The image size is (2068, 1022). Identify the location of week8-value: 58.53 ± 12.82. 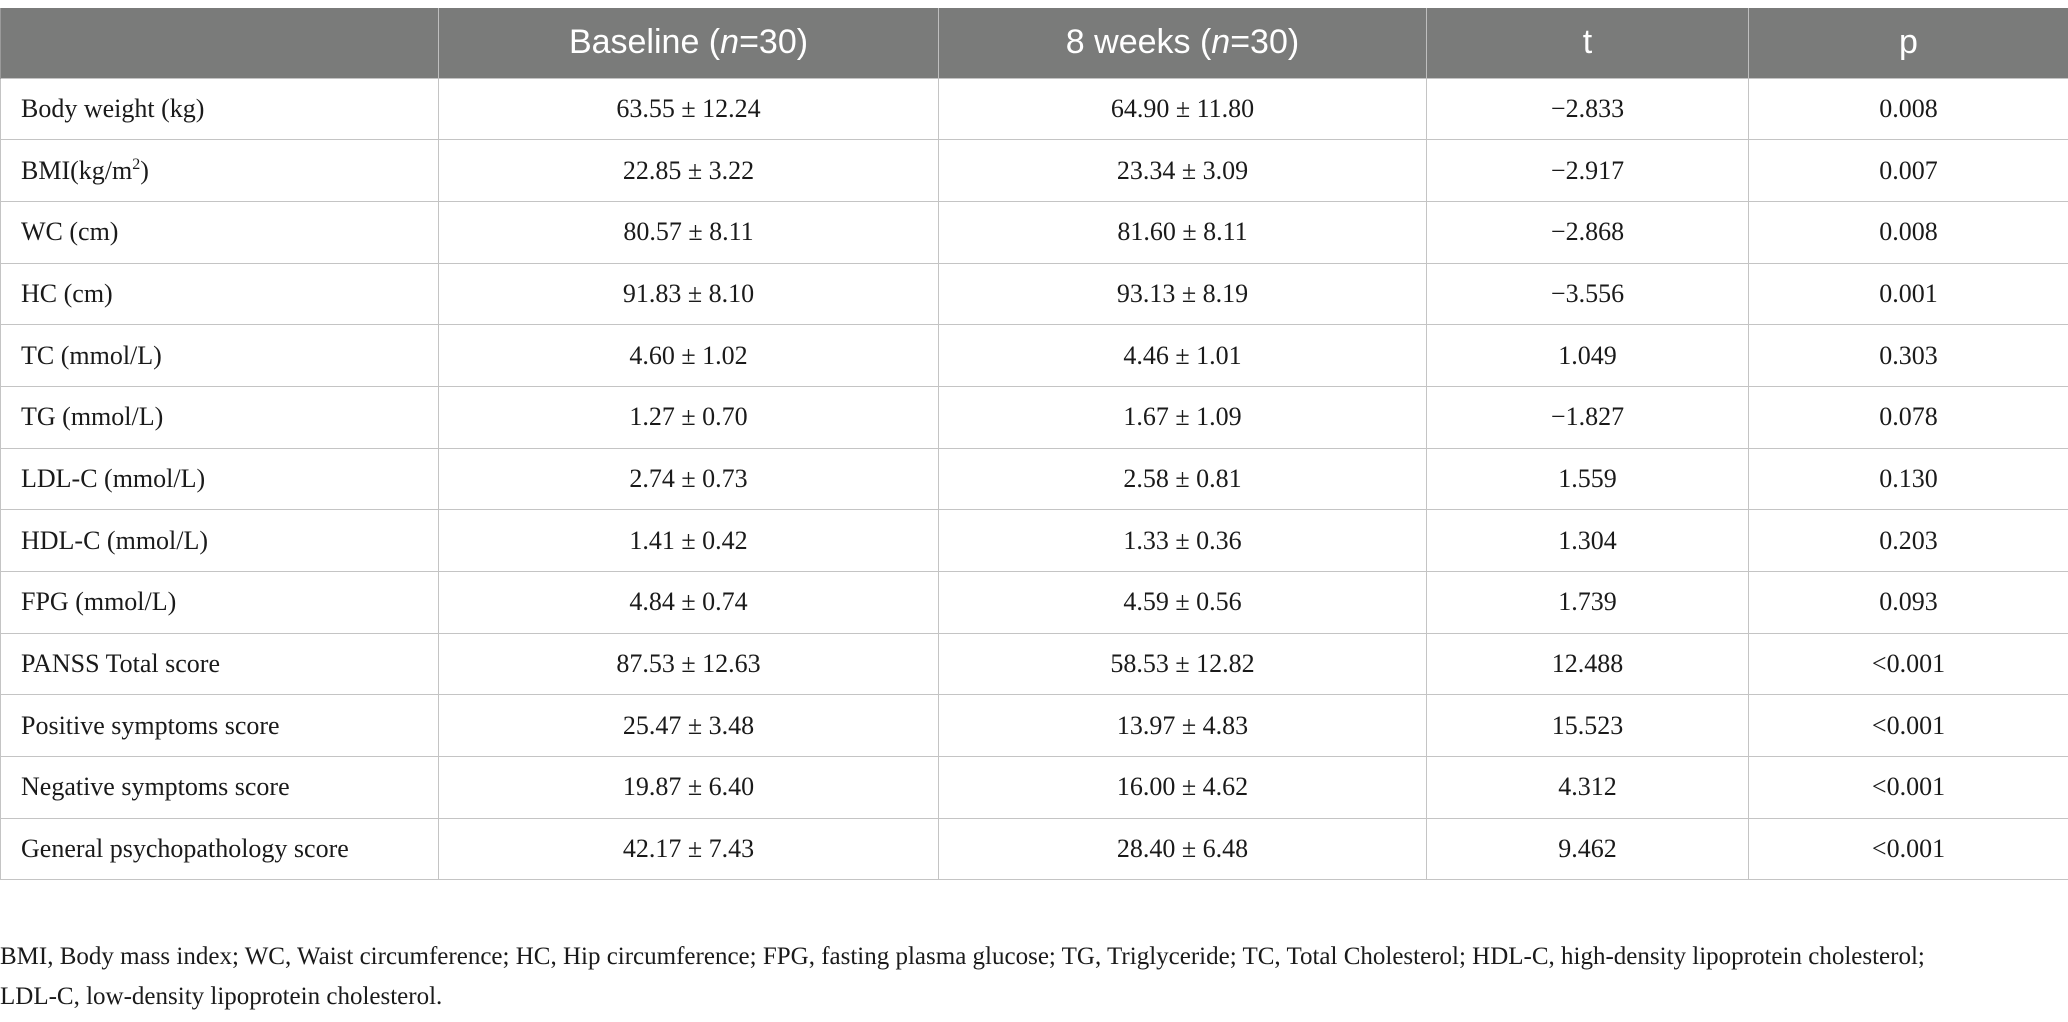
(1182, 664).